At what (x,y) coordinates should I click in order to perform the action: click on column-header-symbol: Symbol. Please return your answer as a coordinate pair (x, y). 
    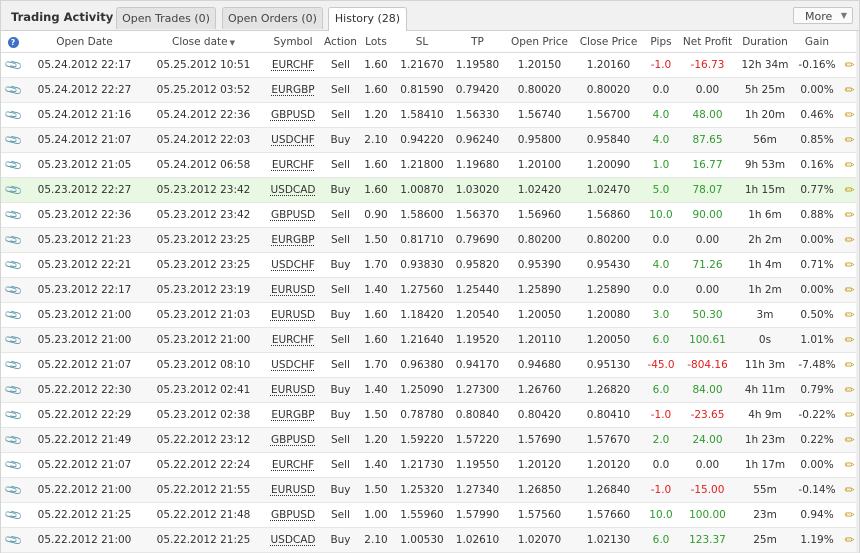
    Looking at the image, I should click on (293, 42).